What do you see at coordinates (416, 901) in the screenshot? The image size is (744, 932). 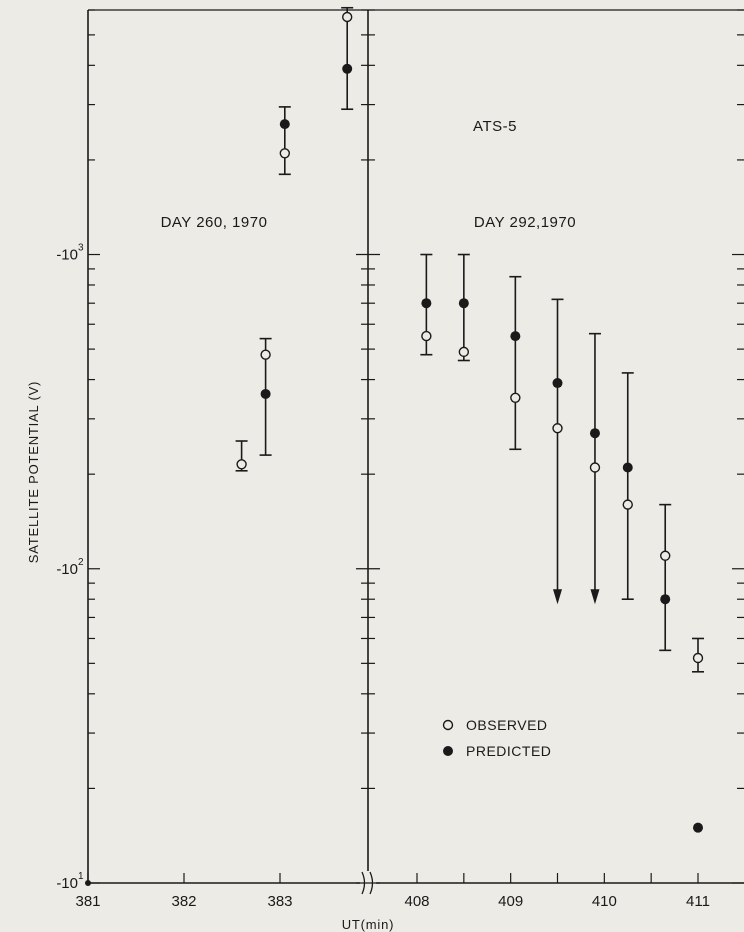 I see `x-tick-label-1-0: 408` at bounding box center [416, 901].